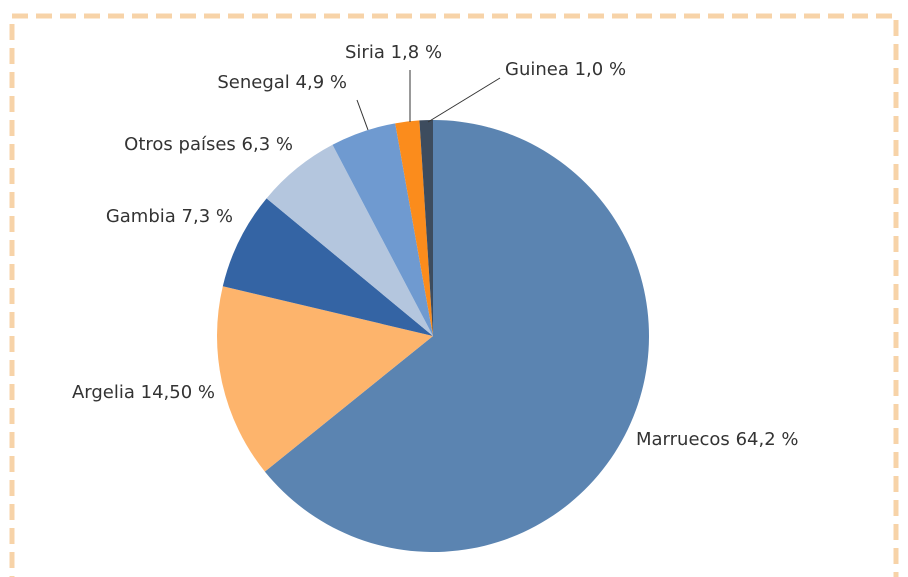 The width and height of the screenshot is (908, 577). I want to click on category-name: Senegal, so click(253, 82).